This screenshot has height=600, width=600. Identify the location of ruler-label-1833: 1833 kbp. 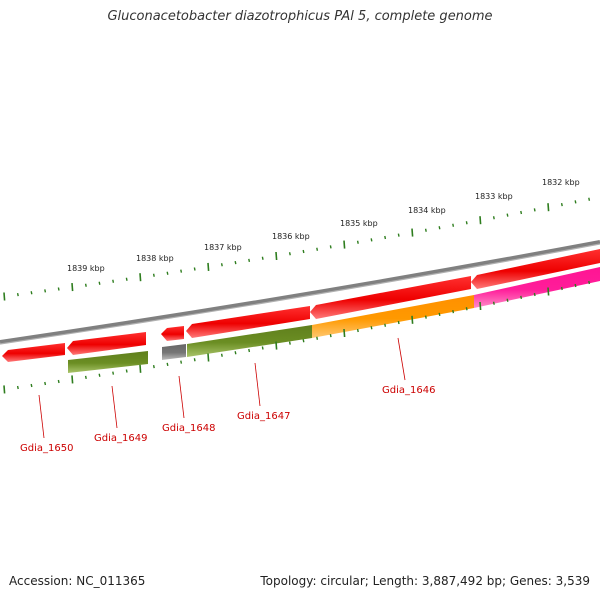
(494, 196).